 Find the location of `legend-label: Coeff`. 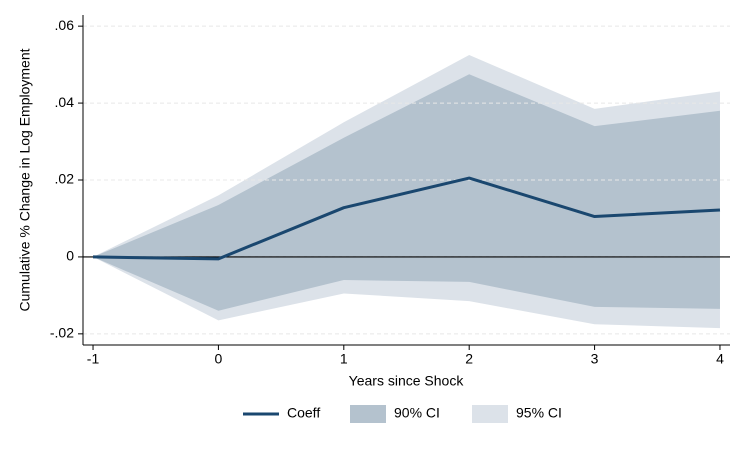

legend-label: Coeff is located at coordinates (303, 413).